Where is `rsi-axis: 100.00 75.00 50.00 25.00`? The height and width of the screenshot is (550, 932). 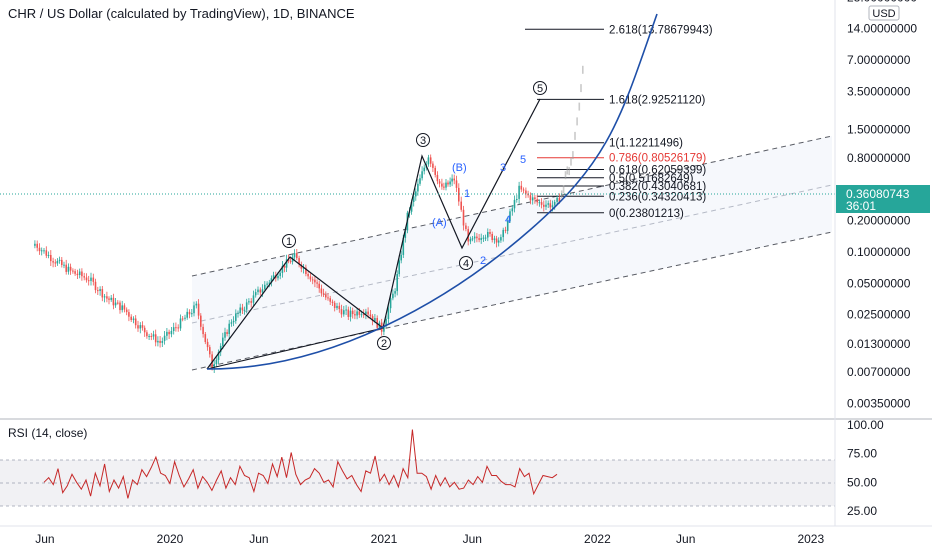
rsi-axis: 100.00 75.00 50.00 25.00 is located at coordinates (865, 468).